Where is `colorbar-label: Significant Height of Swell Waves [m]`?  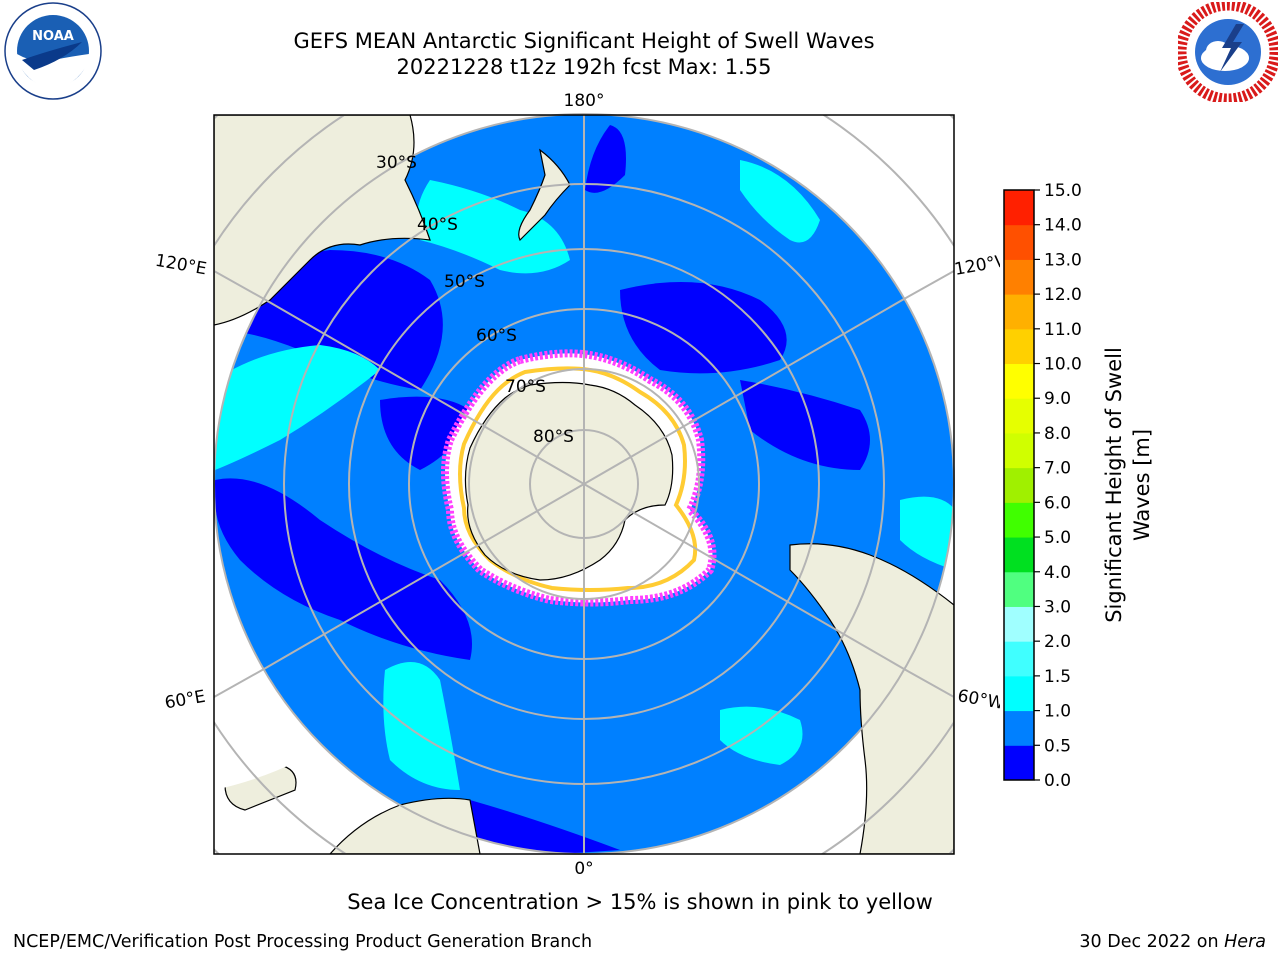 colorbar-label: Significant Height of Swell Waves [m] is located at coordinates (1130, 485).